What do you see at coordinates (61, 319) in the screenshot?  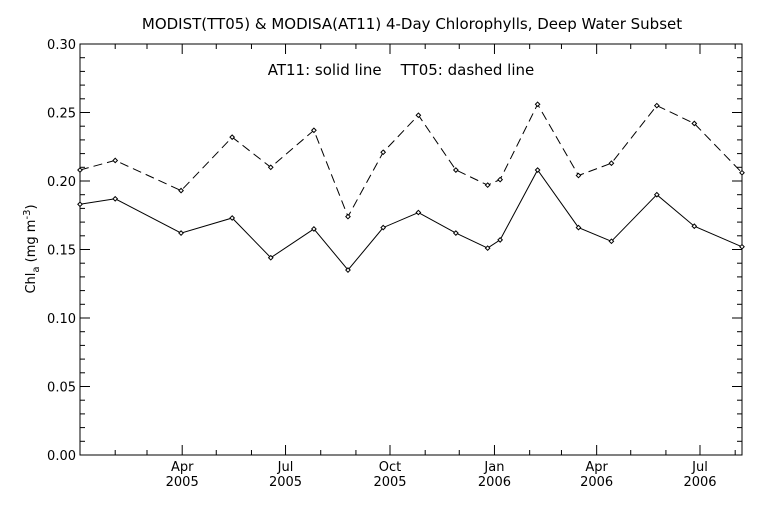 I see `y-tick-label: 0.10` at bounding box center [61, 319].